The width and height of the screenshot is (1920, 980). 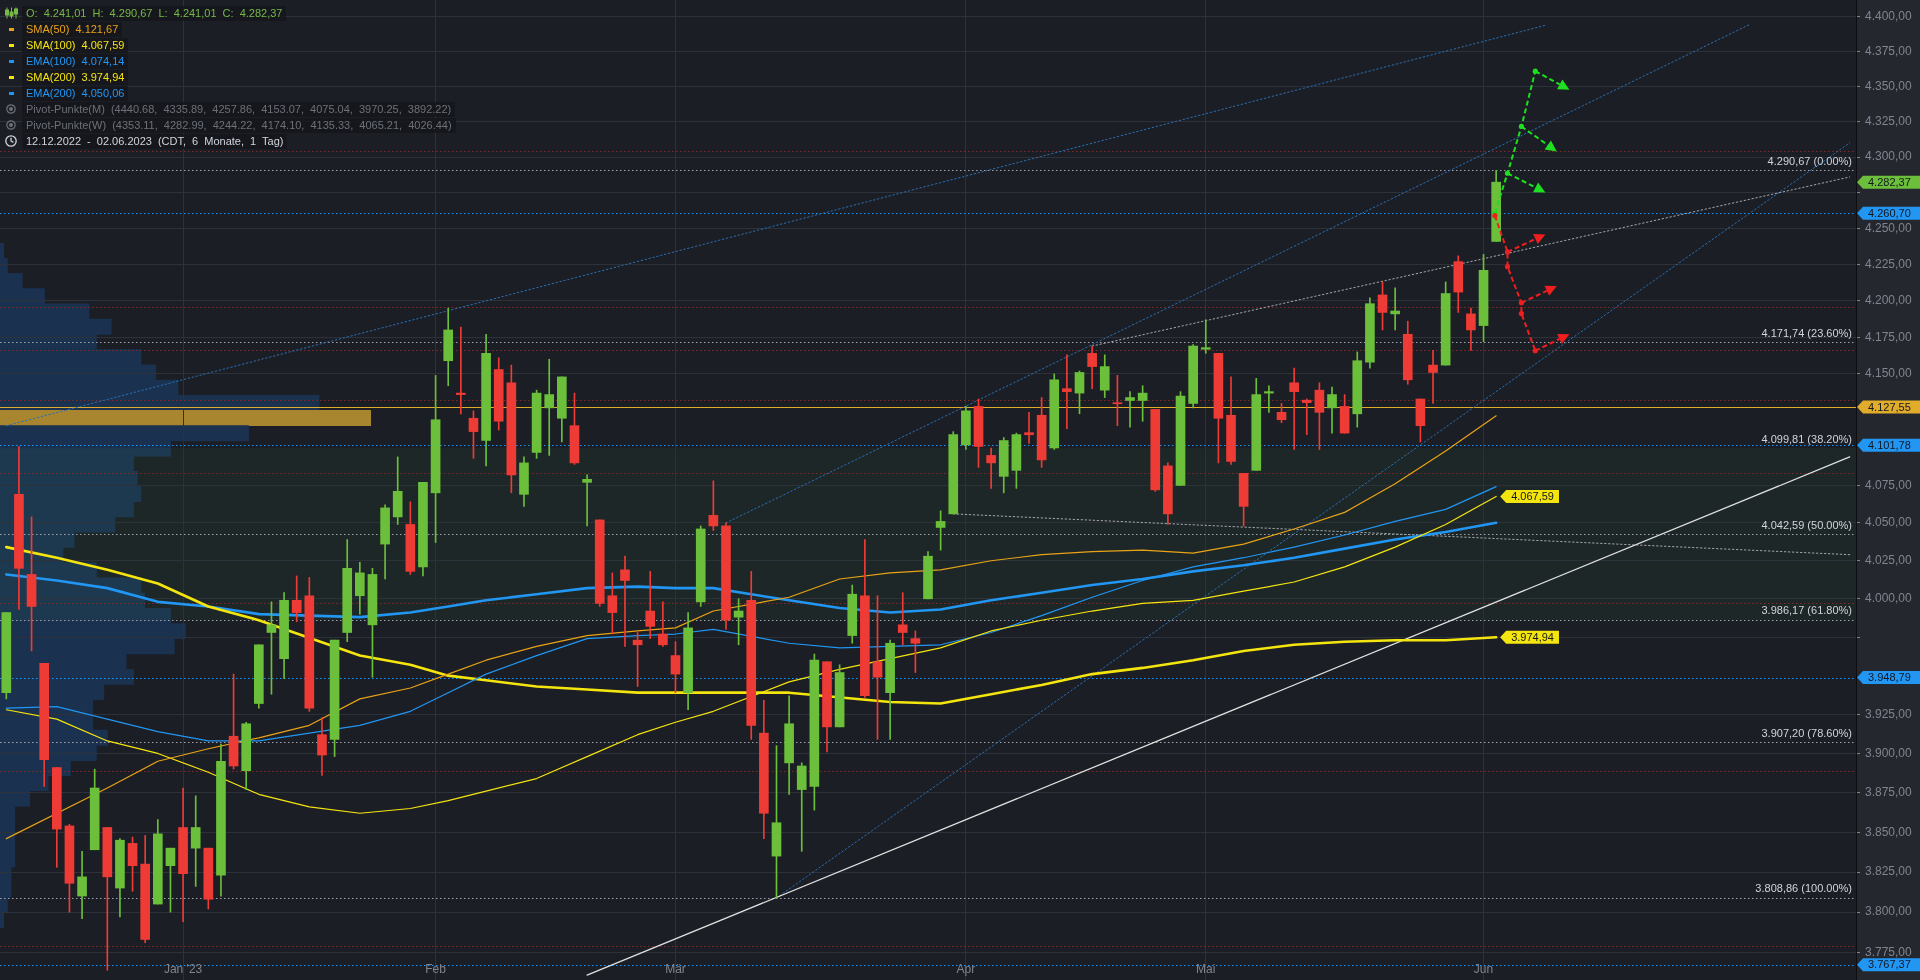 What do you see at coordinates (1532, 495) in the screenshot?
I see `data-label: 4.067,59` at bounding box center [1532, 495].